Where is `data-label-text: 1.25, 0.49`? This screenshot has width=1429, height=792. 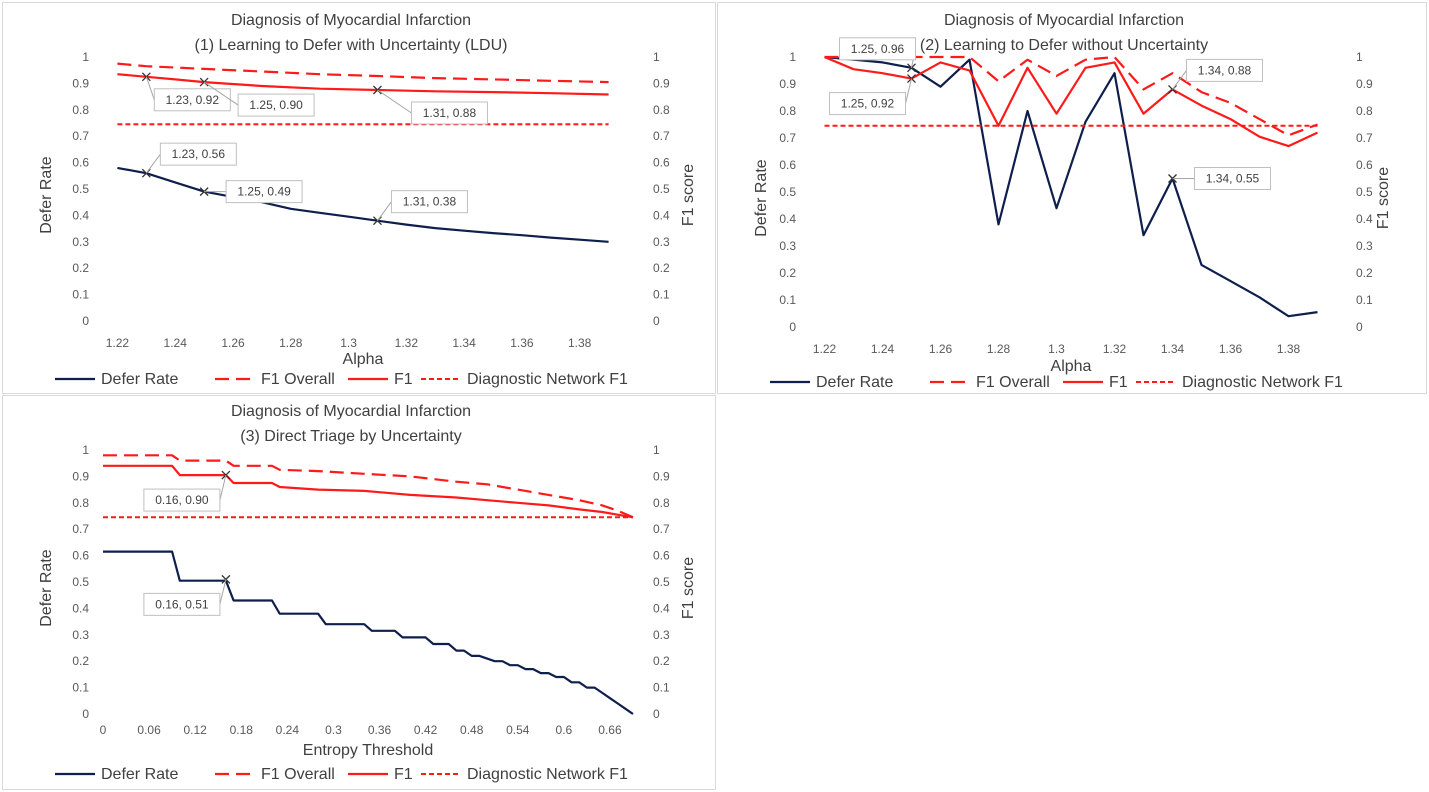
data-label-text: 1.25, 0.49 is located at coordinates (264, 192).